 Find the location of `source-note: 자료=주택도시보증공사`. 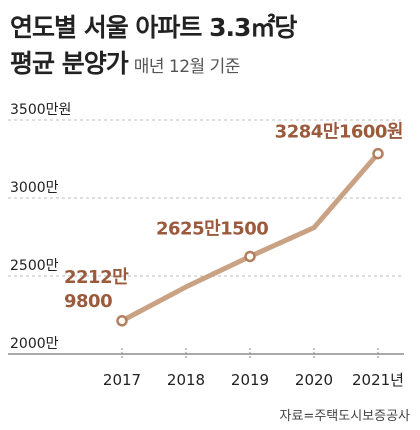

source-note: 자료=주택도시보증공사 is located at coordinates (345, 416).